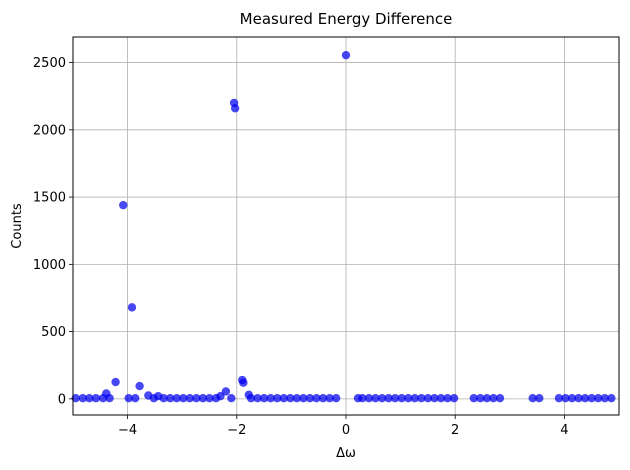 The width and height of the screenshot is (630, 470). What do you see at coordinates (455, 430) in the screenshot?
I see `x-tick-label: 2` at bounding box center [455, 430].